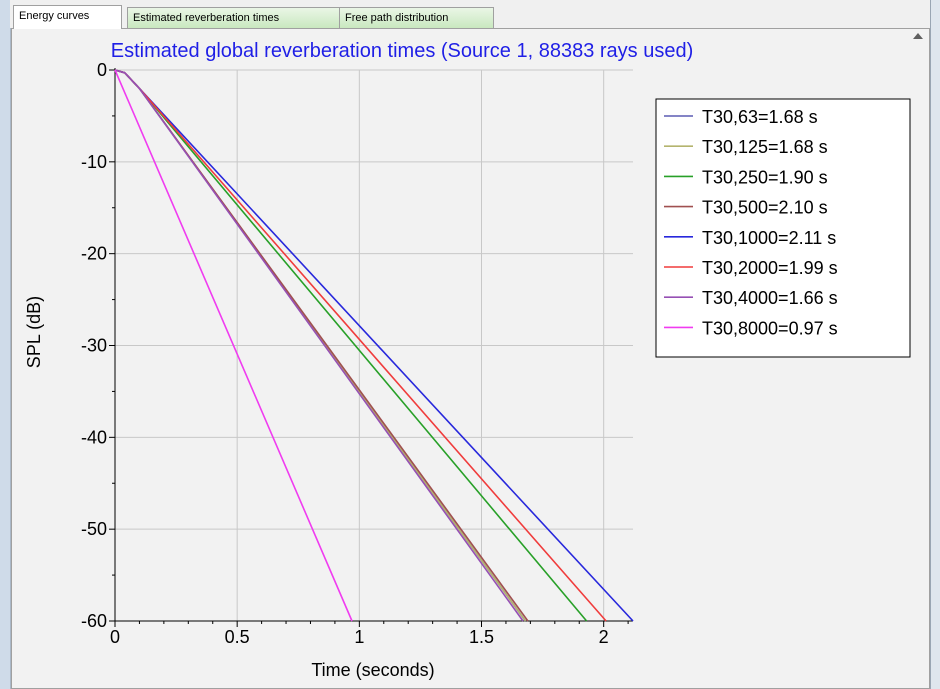  Describe the element at coordinates (604, 637) in the screenshot. I see `x-tick-label: 2` at that location.